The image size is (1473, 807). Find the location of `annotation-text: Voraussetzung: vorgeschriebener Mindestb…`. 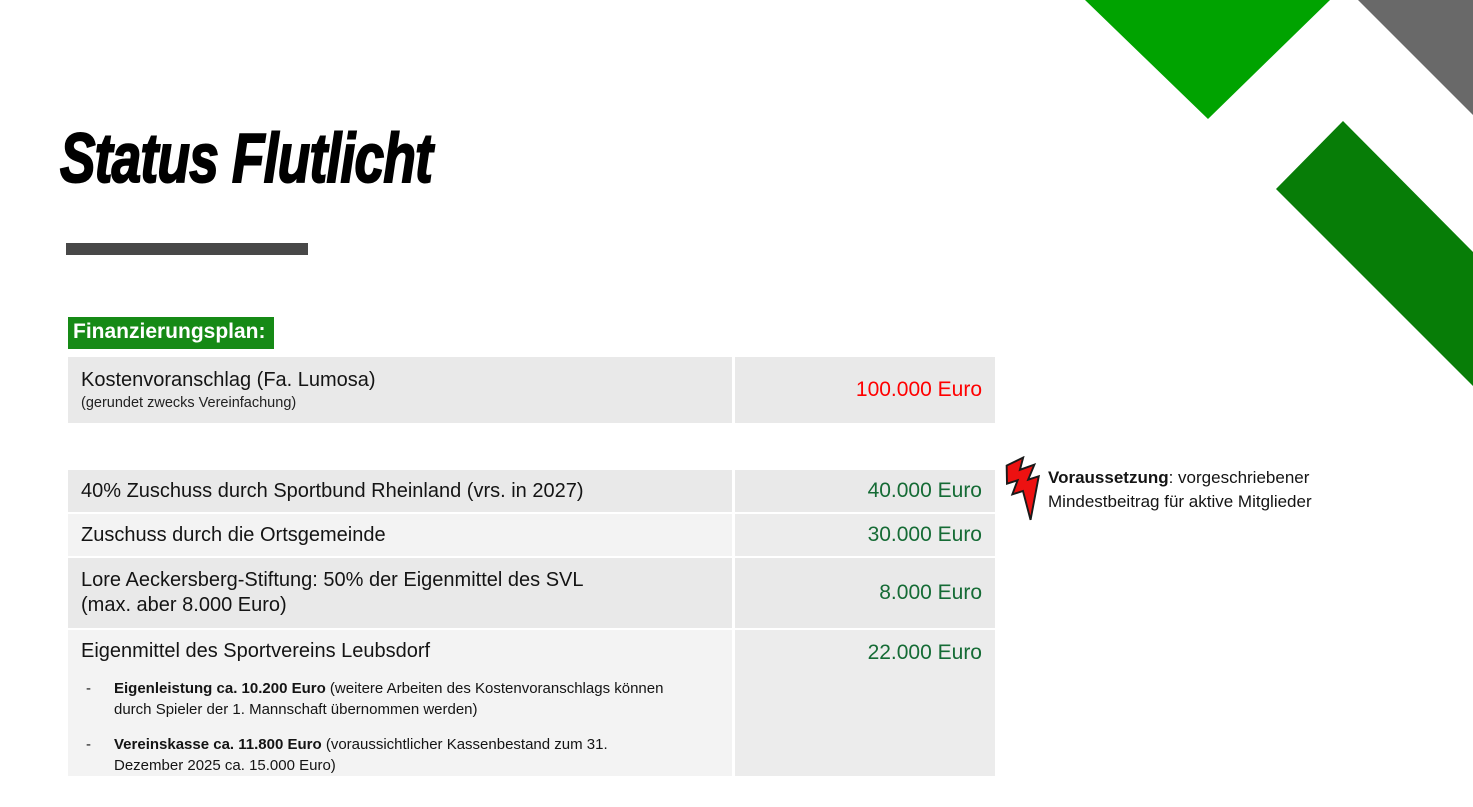

annotation-text: Voraussetzung: vorgeschriebener Mindestb… is located at coordinates (1195, 490).